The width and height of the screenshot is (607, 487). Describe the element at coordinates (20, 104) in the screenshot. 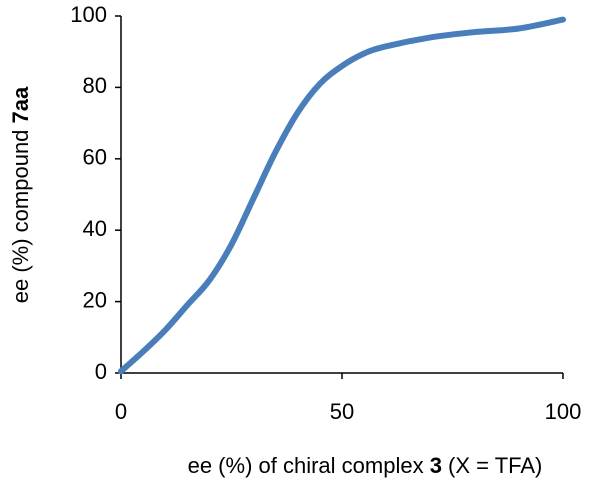

I see `label-part: 7aa` at that location.